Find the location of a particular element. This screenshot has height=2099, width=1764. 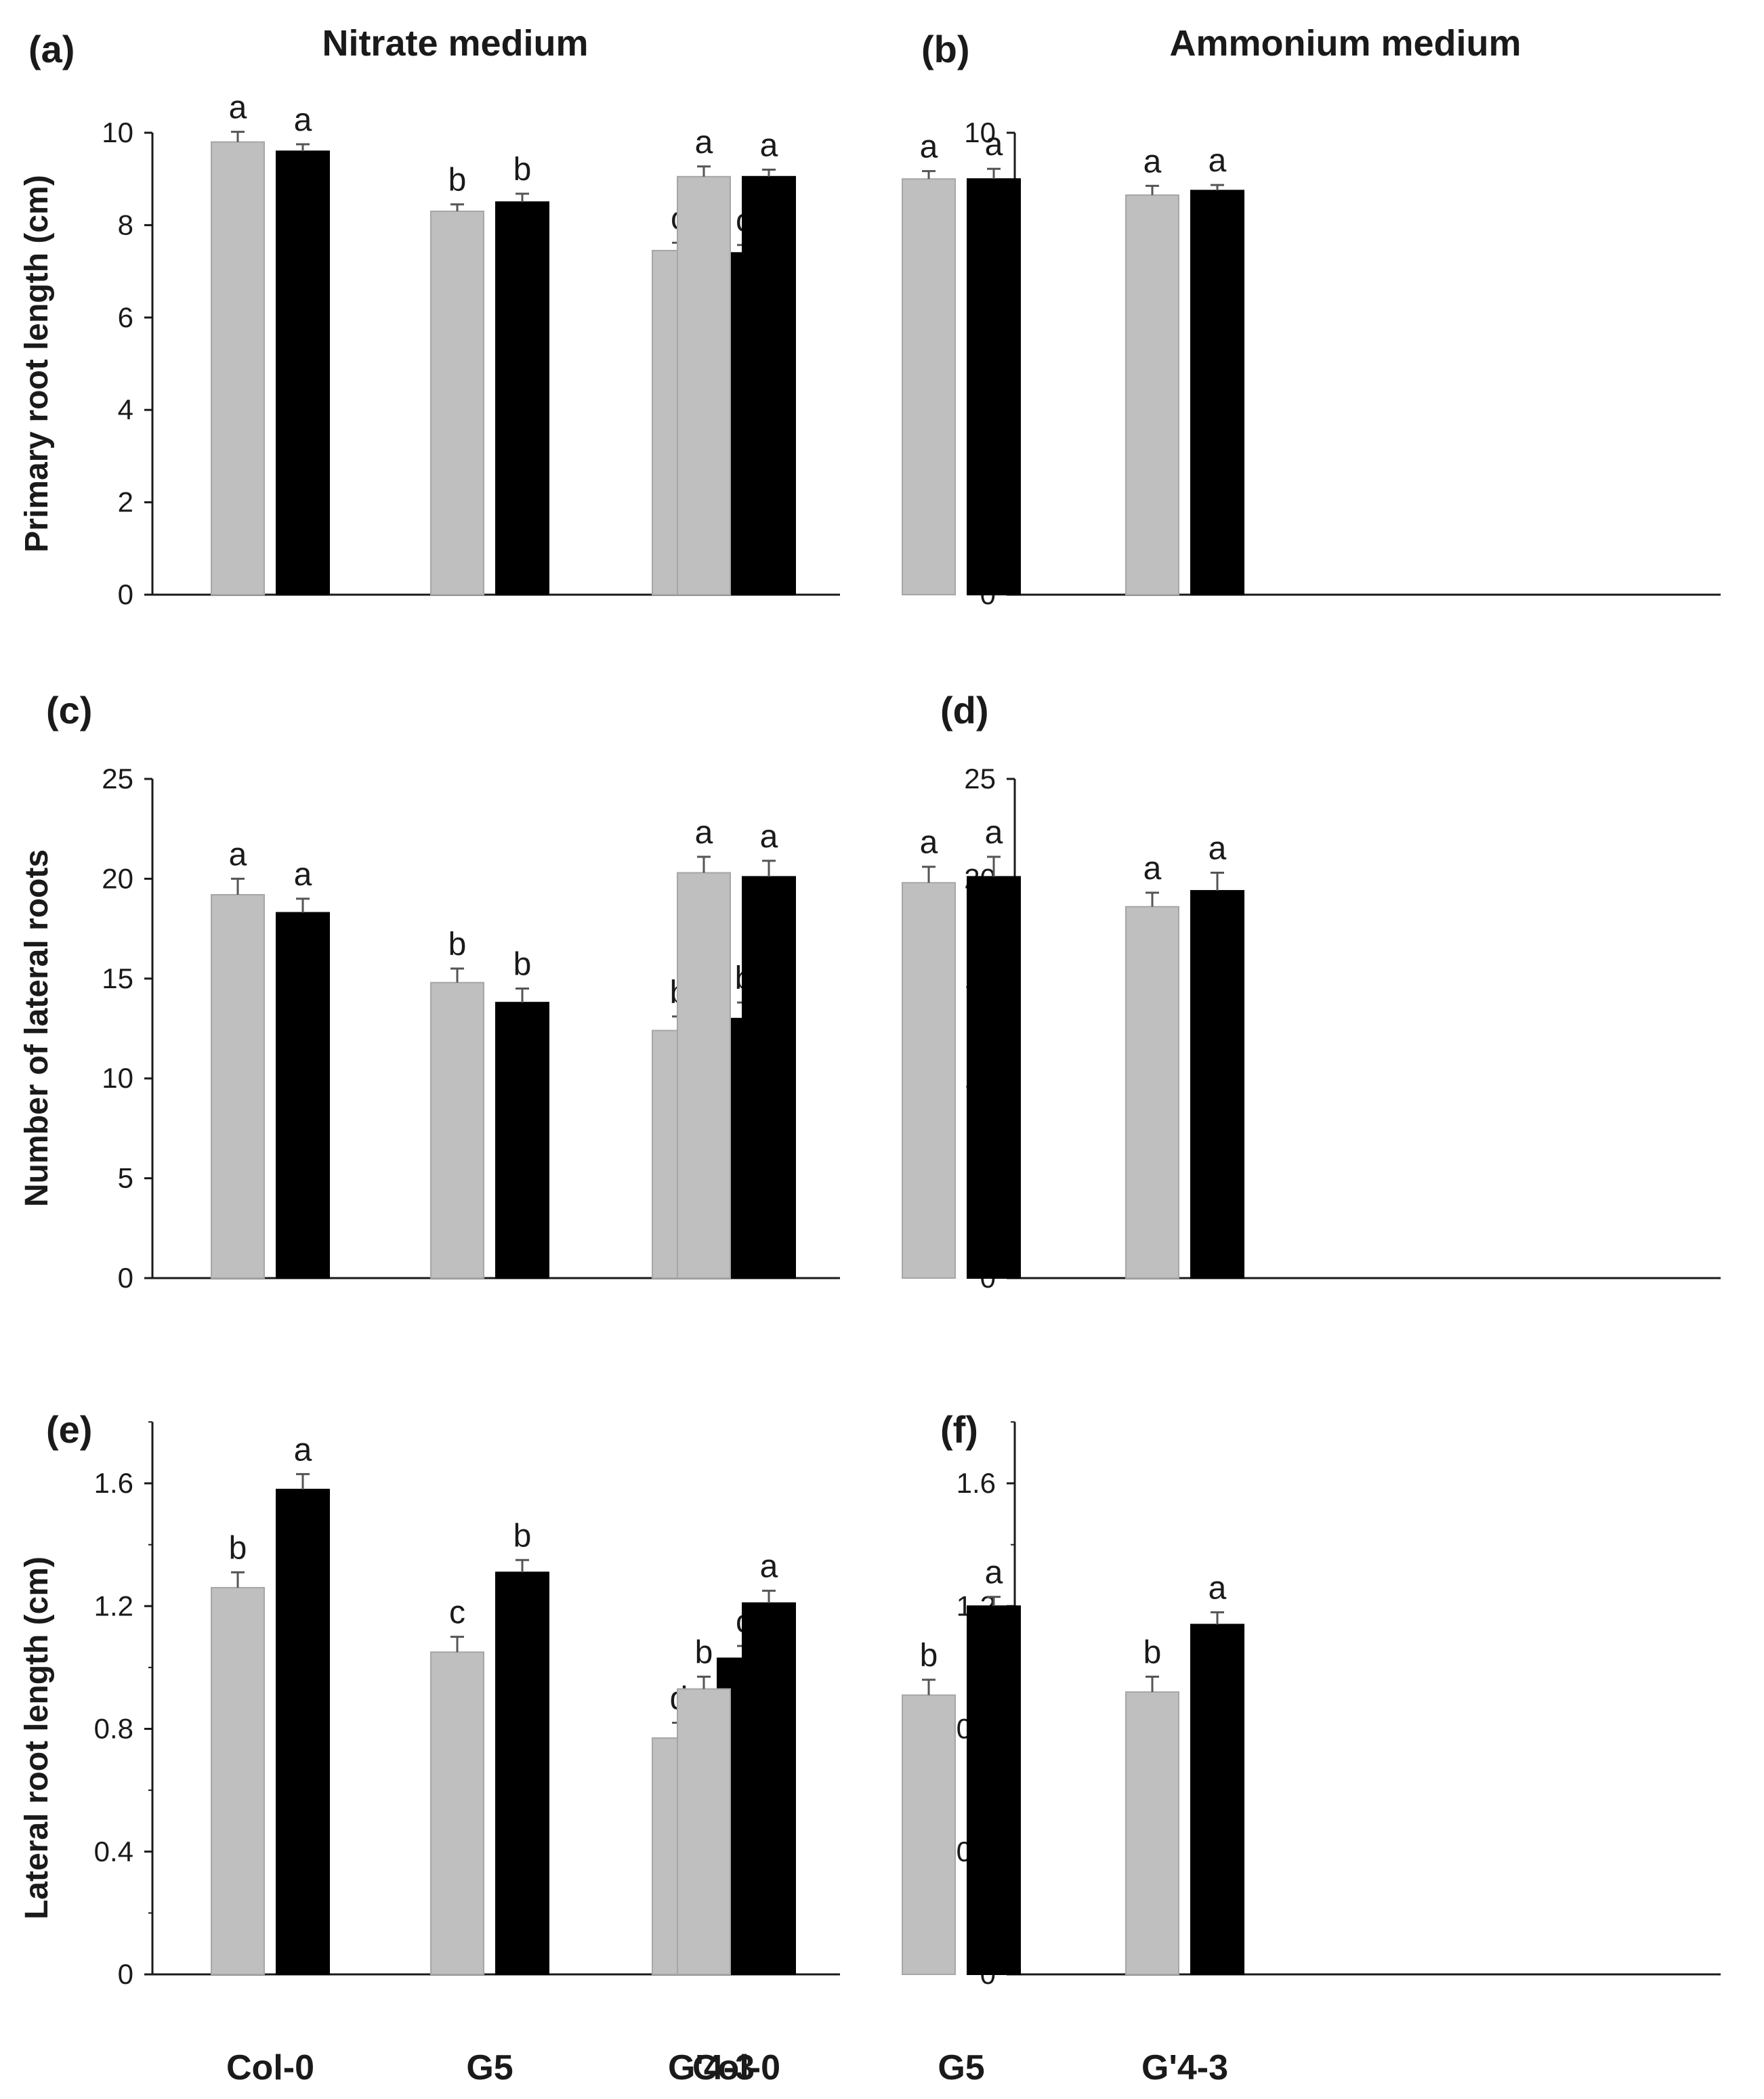

significance-label: c is located at coordinates (457, 1613).